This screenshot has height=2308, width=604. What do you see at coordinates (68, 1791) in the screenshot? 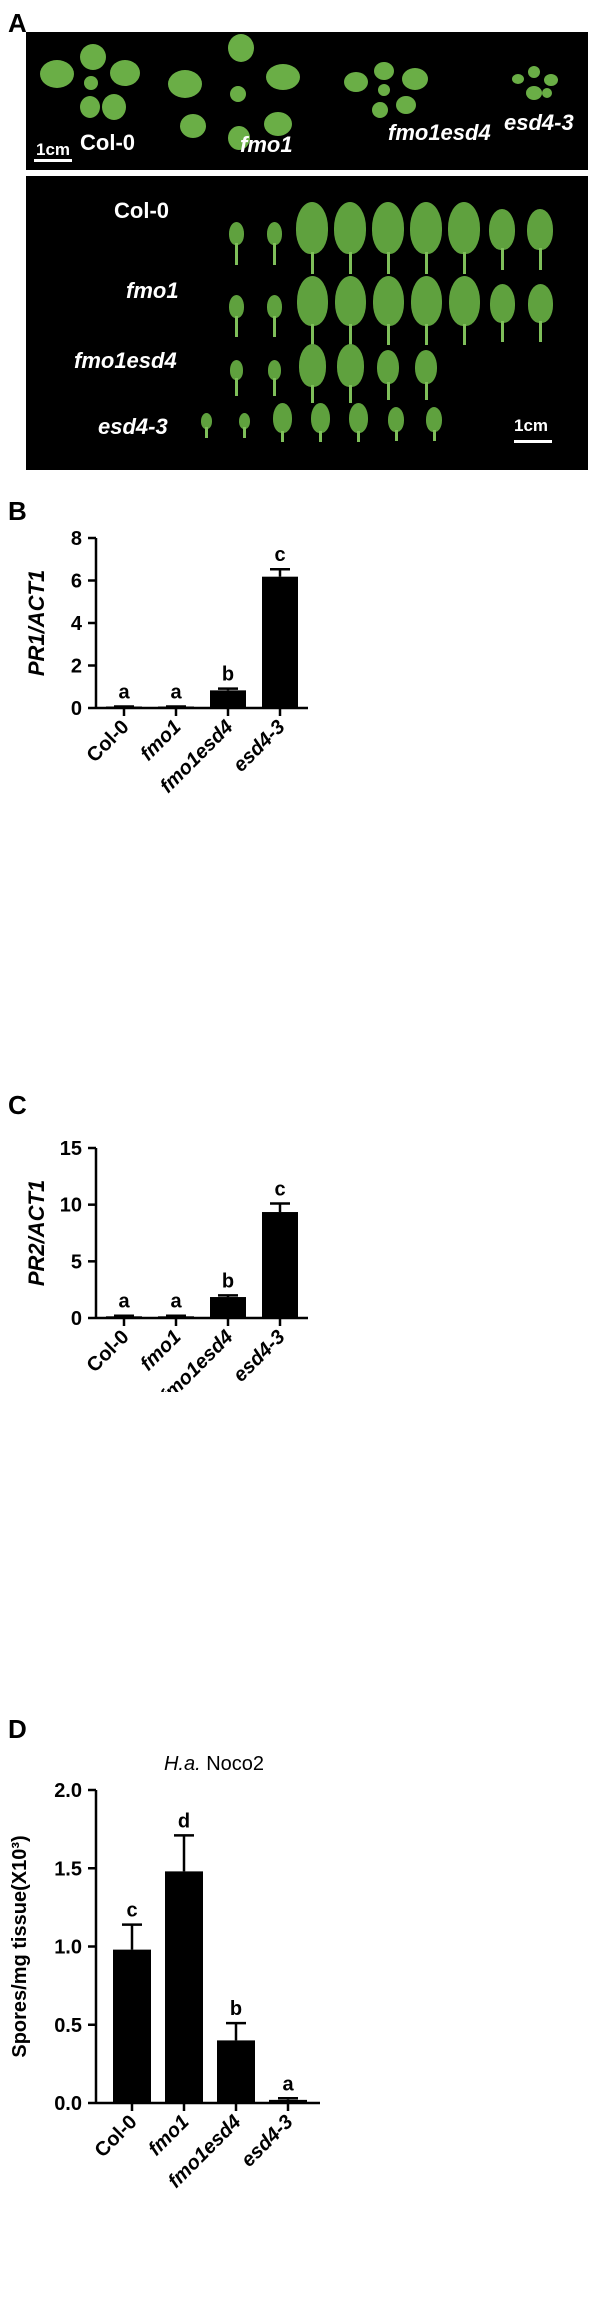
I see `y-tick-label: 2.0` at bounding box center [68, 1791].